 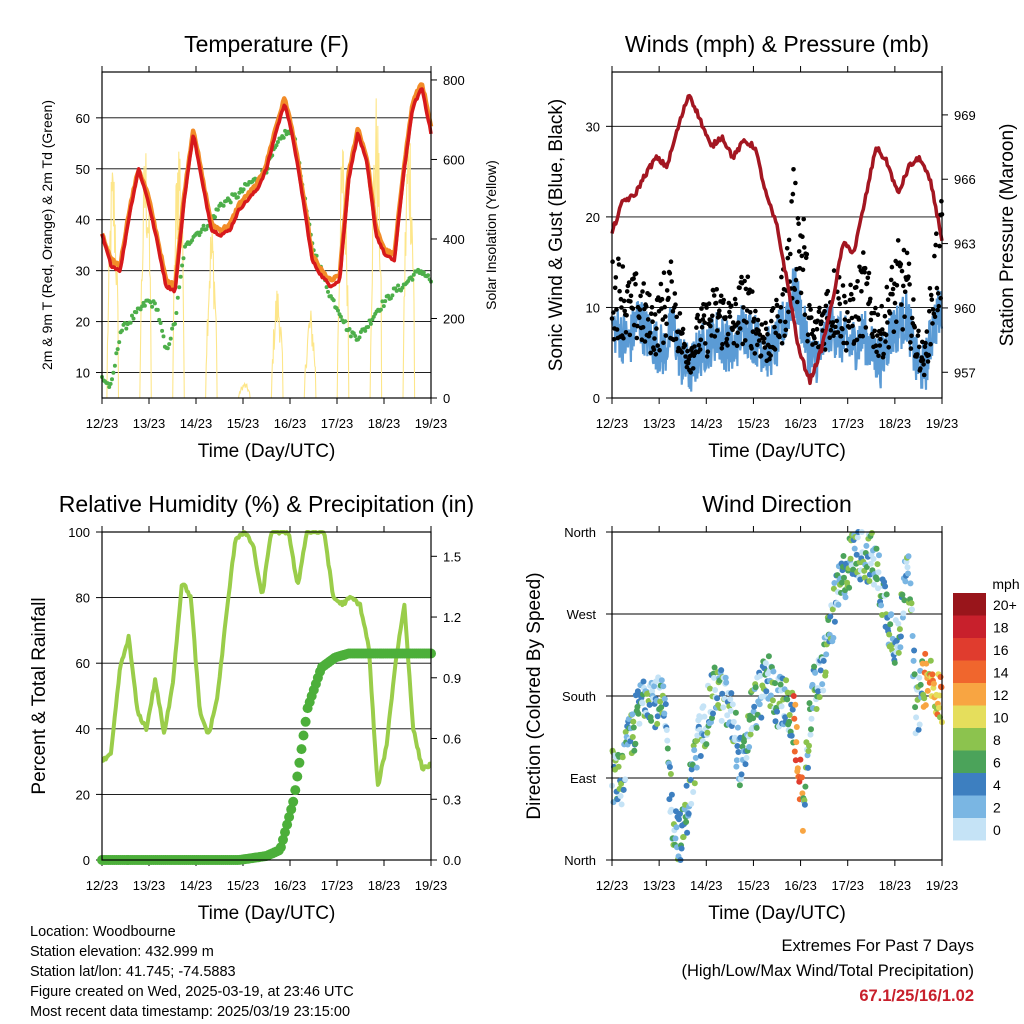 What do you see at coordinates (942, 885) in the screenshot?
I see `x-tick-label: 19/23` at bounding box center [942, 885].